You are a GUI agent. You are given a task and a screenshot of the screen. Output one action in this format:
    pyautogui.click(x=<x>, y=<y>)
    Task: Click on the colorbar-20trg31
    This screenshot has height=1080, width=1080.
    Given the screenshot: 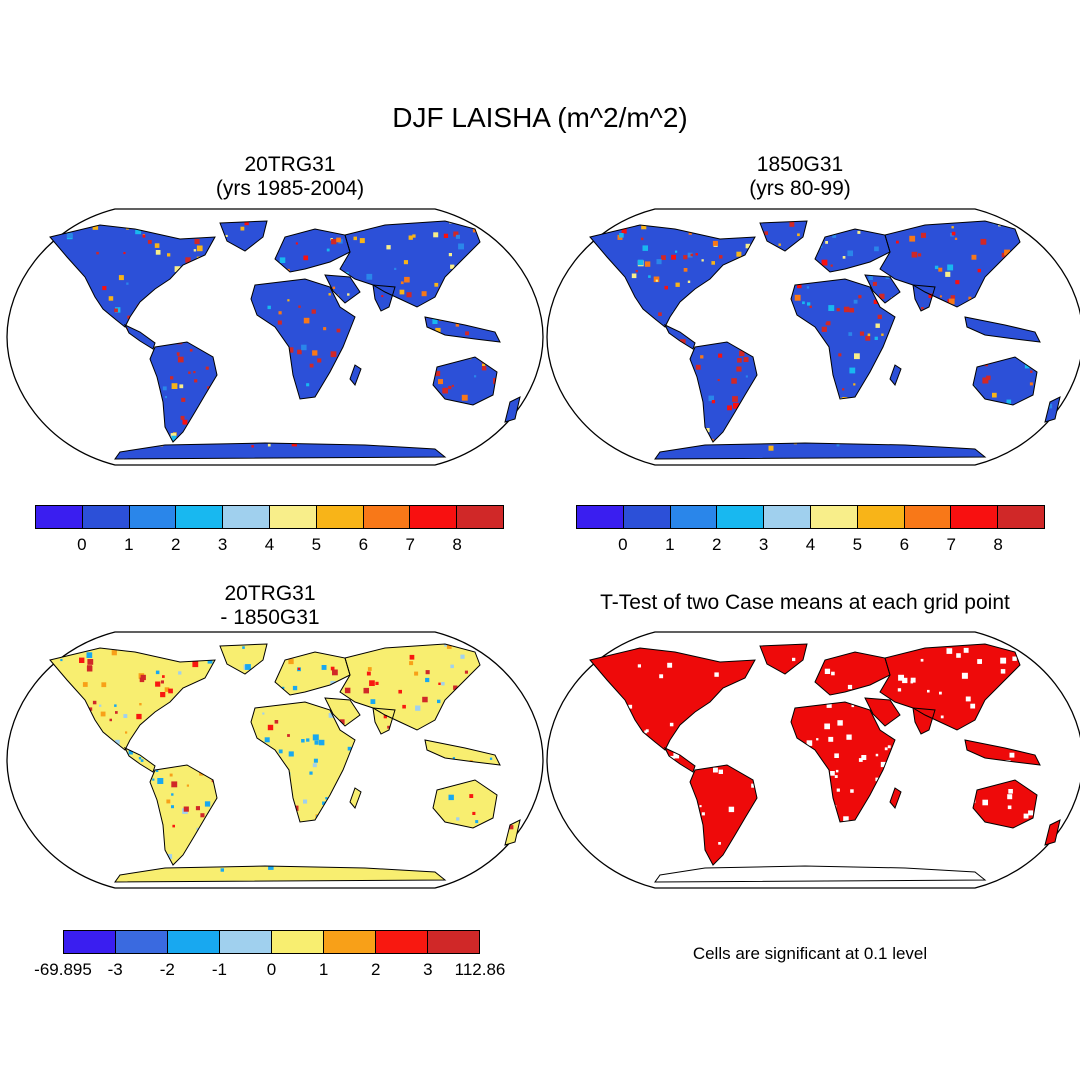 What is the action you would take?
    pyautogui.click(x=269, y=517)
    